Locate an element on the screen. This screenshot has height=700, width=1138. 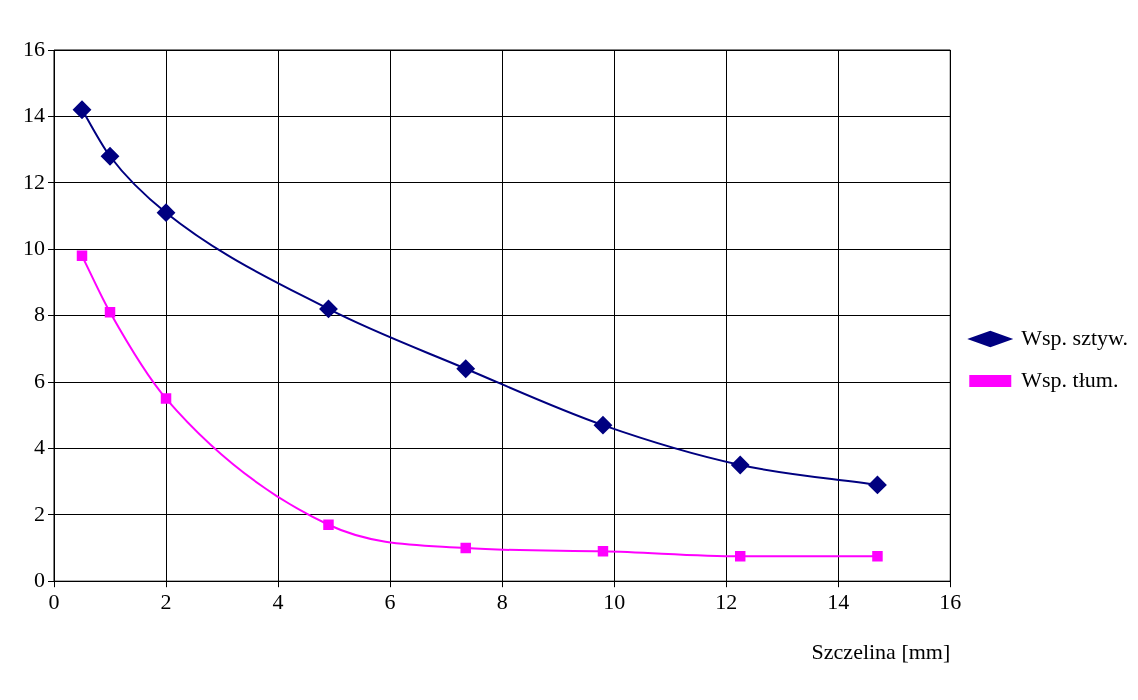
y-tick-label: 14 is located at coordinates (34, 115).